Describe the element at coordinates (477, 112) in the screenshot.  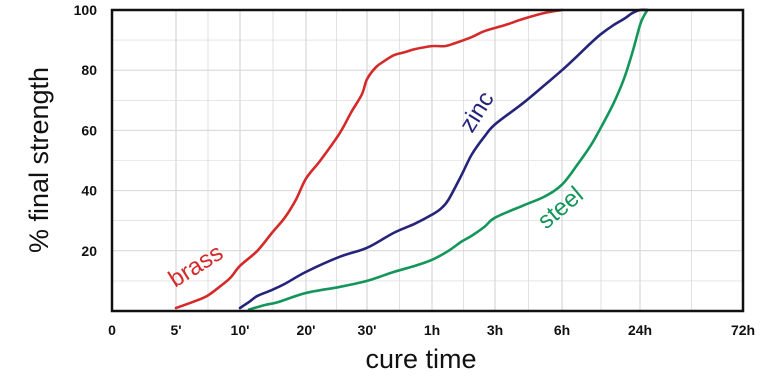
I see `series-label-zinc: zinc` at that location.